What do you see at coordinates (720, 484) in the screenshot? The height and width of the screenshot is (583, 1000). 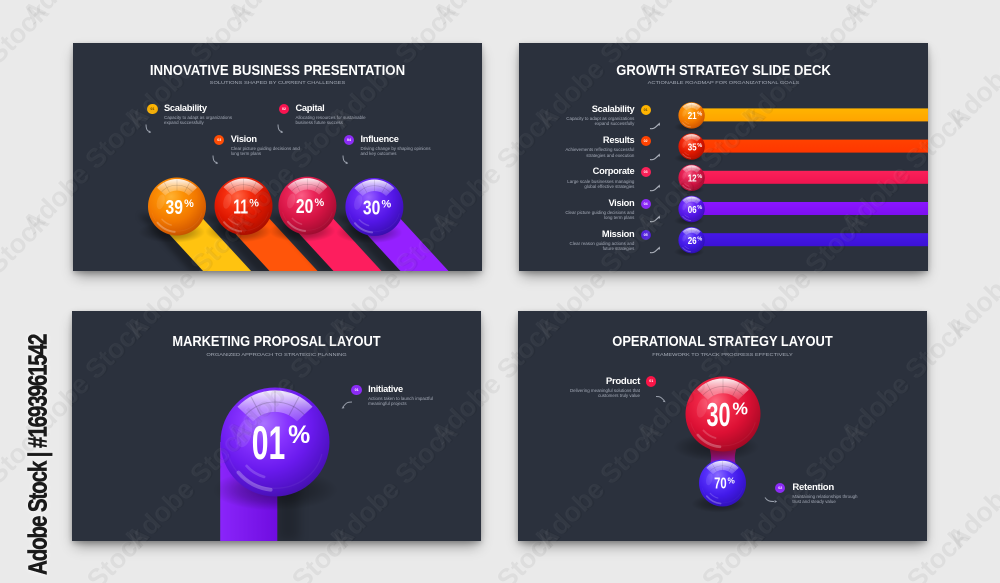 I see `svg-text: 70` at bounding box center [720, 484].